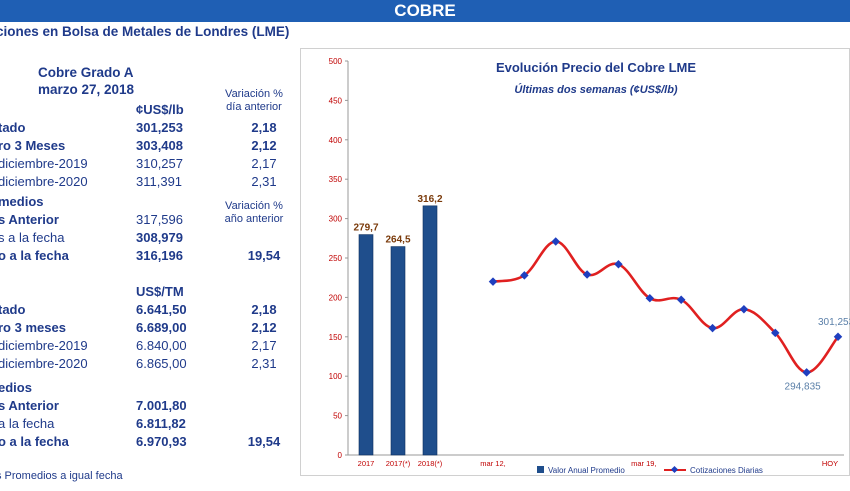 The image size is (850, 491). What do you see at coordinates (161, 327) in the screenshot?
I see `row-value: 6.689,00` at bounding box center [161, 327].